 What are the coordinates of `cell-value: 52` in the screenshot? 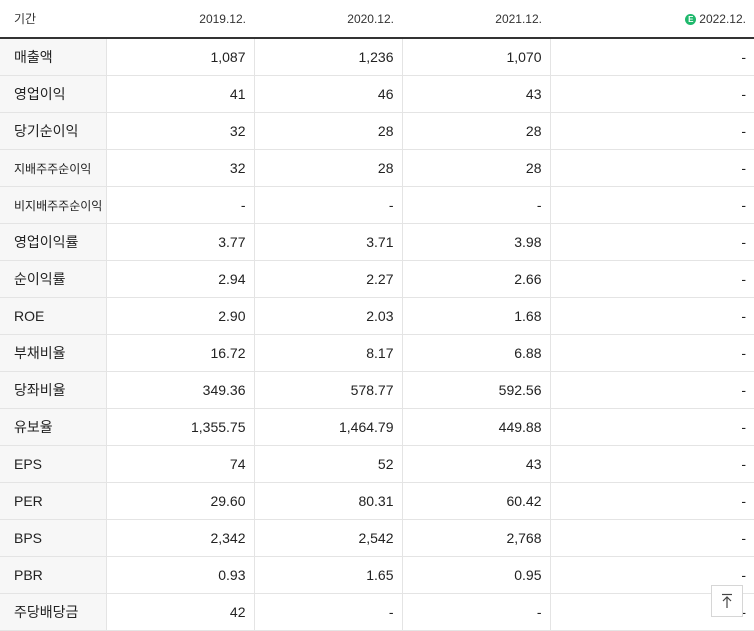 It's located at (328, 464).